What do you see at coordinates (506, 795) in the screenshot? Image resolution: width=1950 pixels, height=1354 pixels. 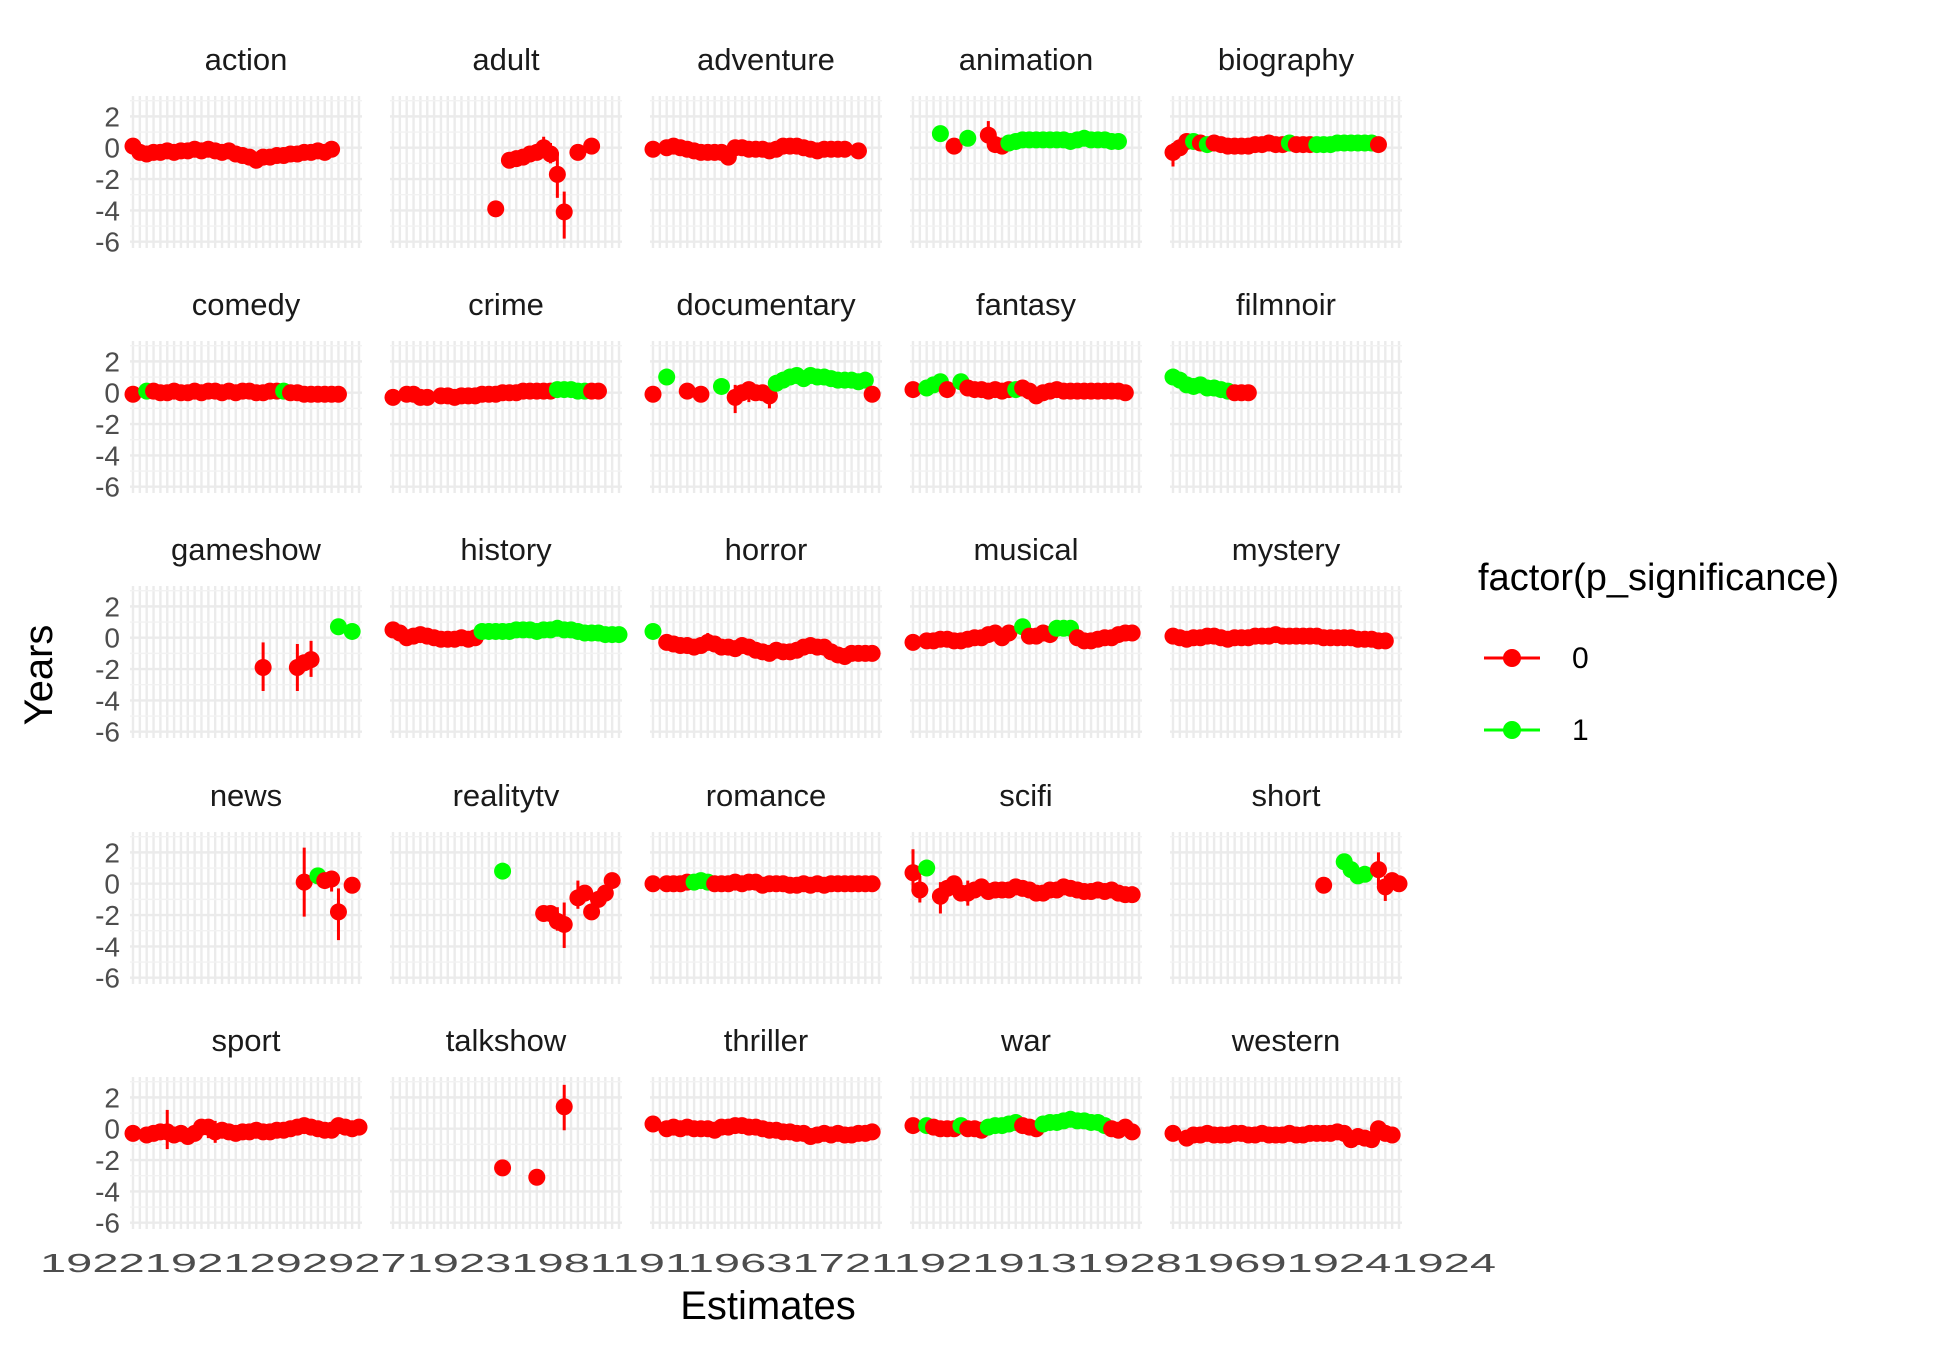 I see `facet-title-realitytv: realitytv` at bounding box center [506, 795].